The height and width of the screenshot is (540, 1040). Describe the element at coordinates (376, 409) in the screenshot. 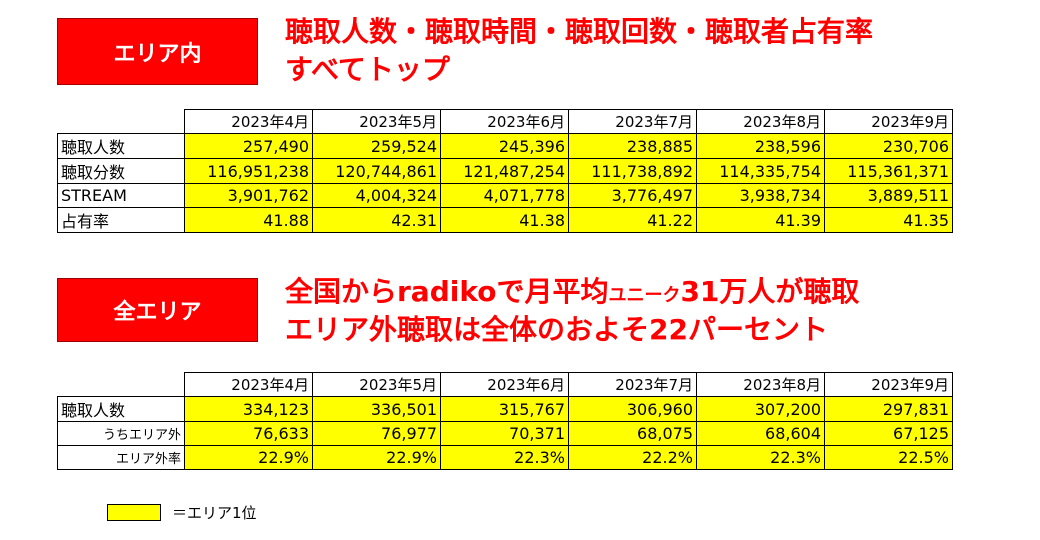

I see `table-cell: 336,501` at that location.